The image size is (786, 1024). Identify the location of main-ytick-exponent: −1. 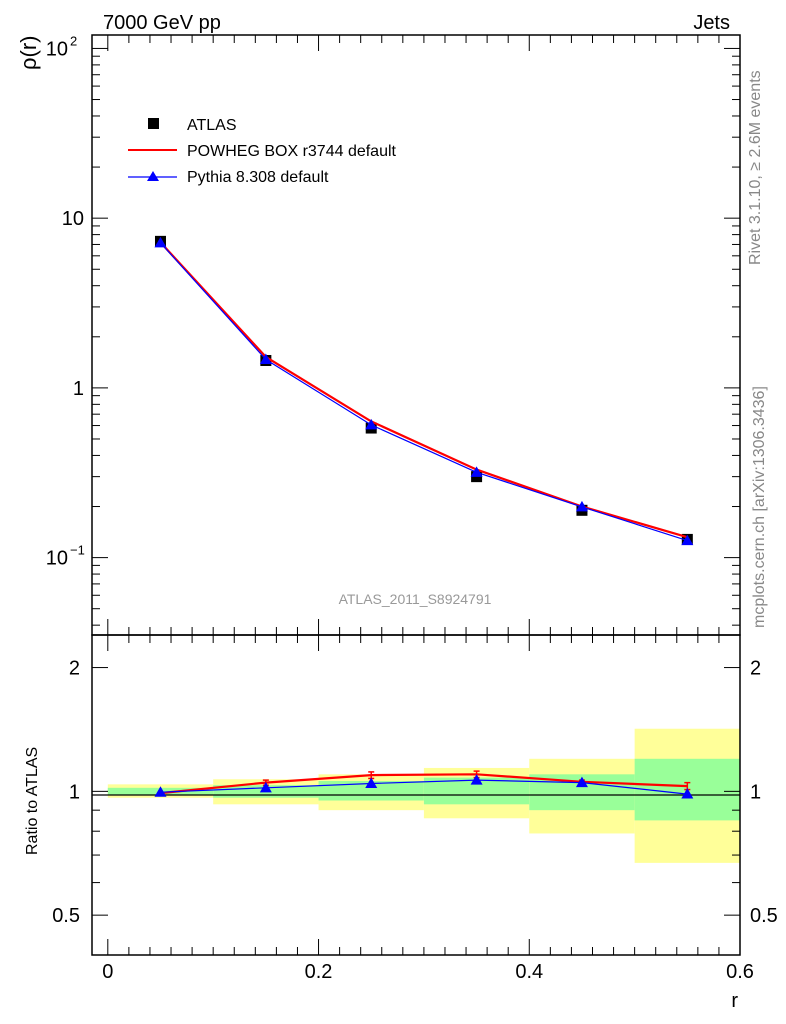
(77, 550).